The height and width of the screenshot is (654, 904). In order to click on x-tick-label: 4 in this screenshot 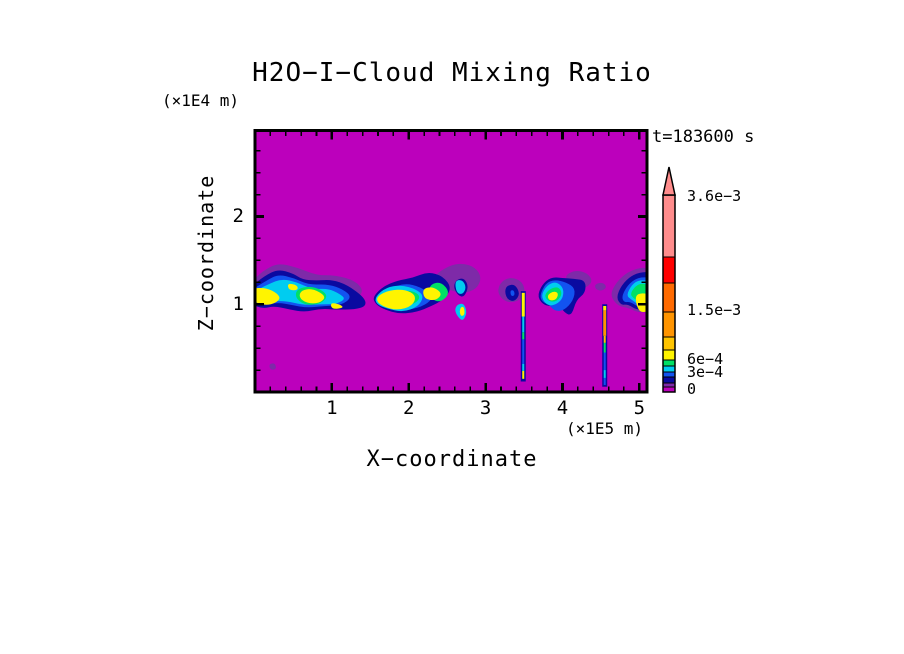, I will do `click(562, 408)`.